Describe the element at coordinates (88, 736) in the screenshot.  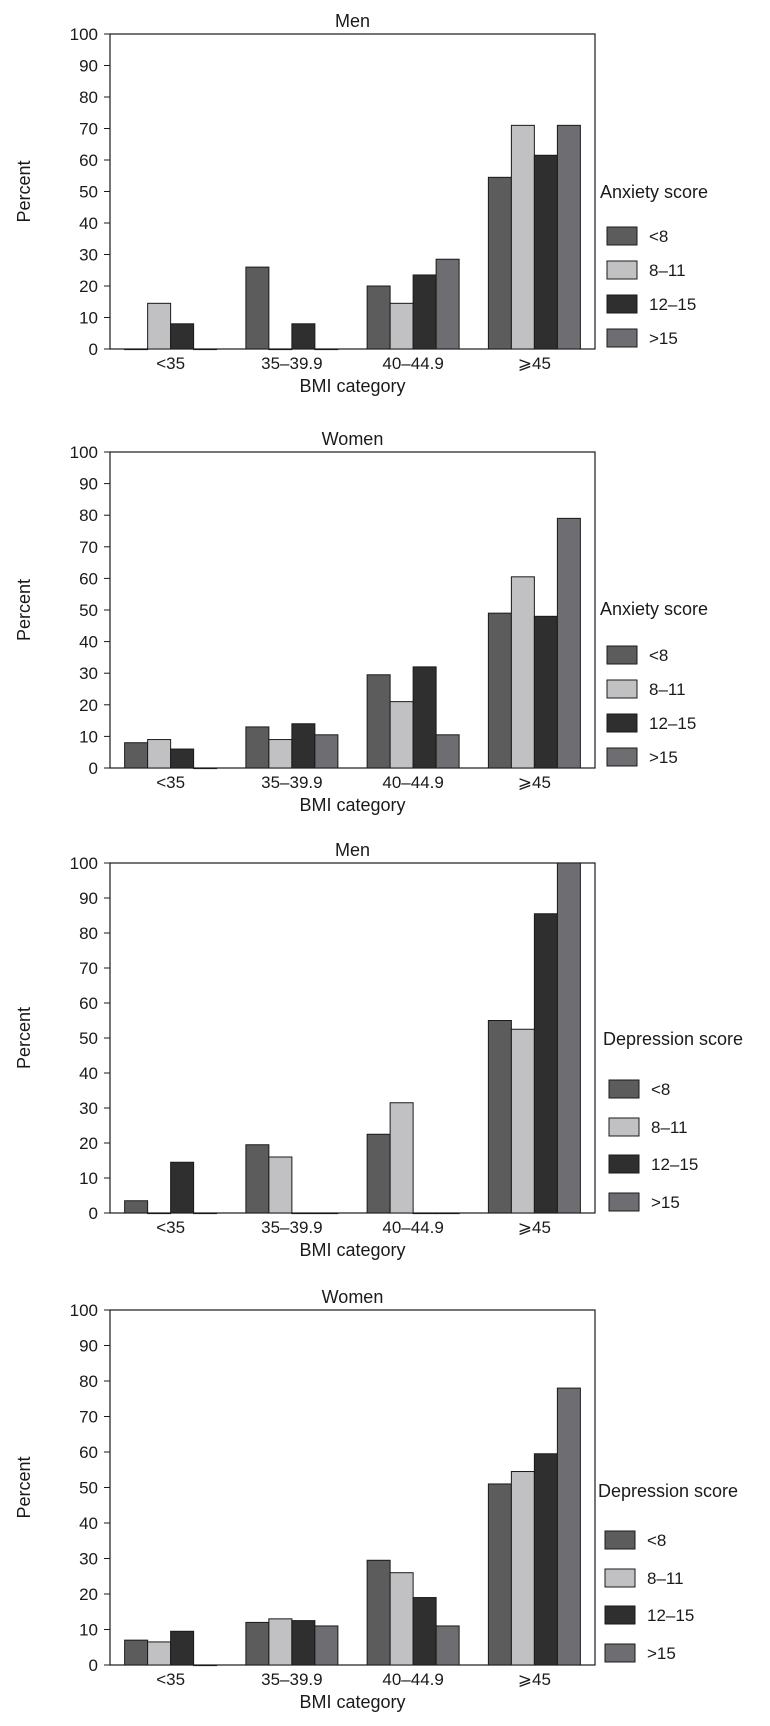
I see `chart-2-y-tick-label-10: 10` at that location.